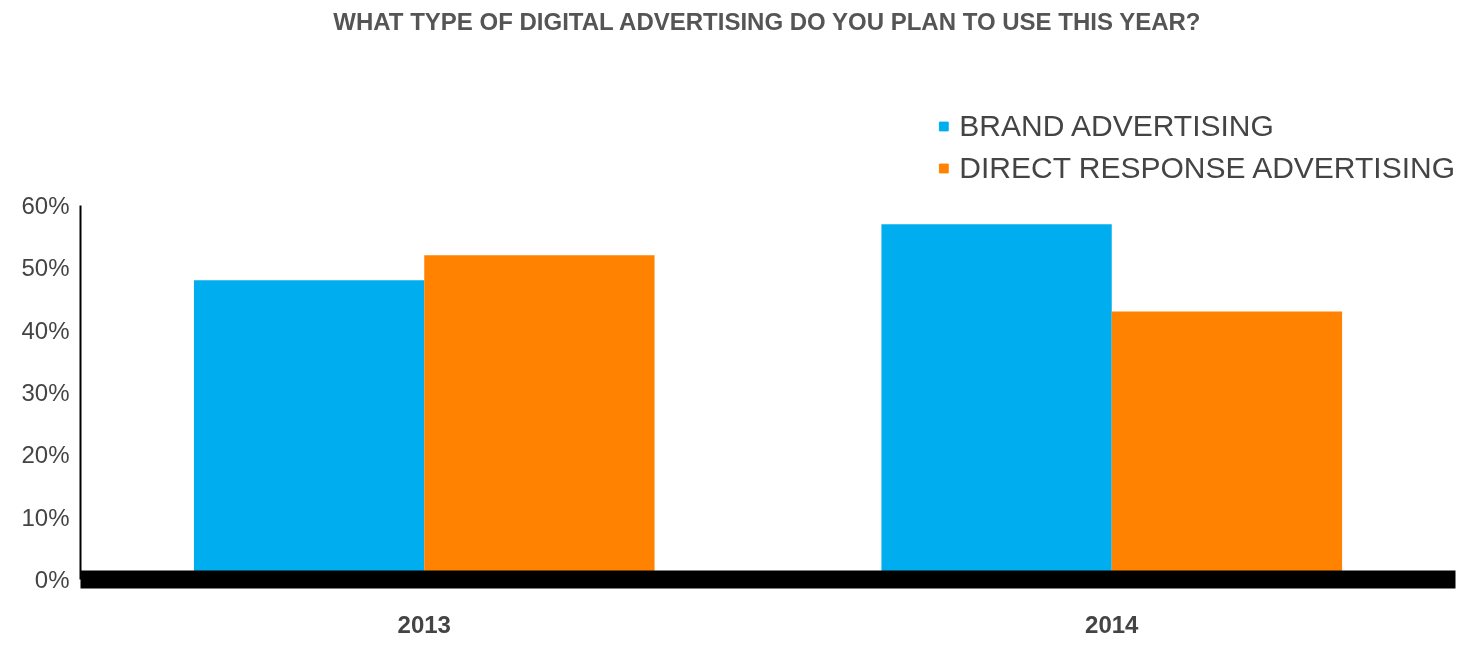  What do you see at coordinates (45, 517) in the screenshot?
I see `y-tick-label: 10%` at bounding box center [45, 517].